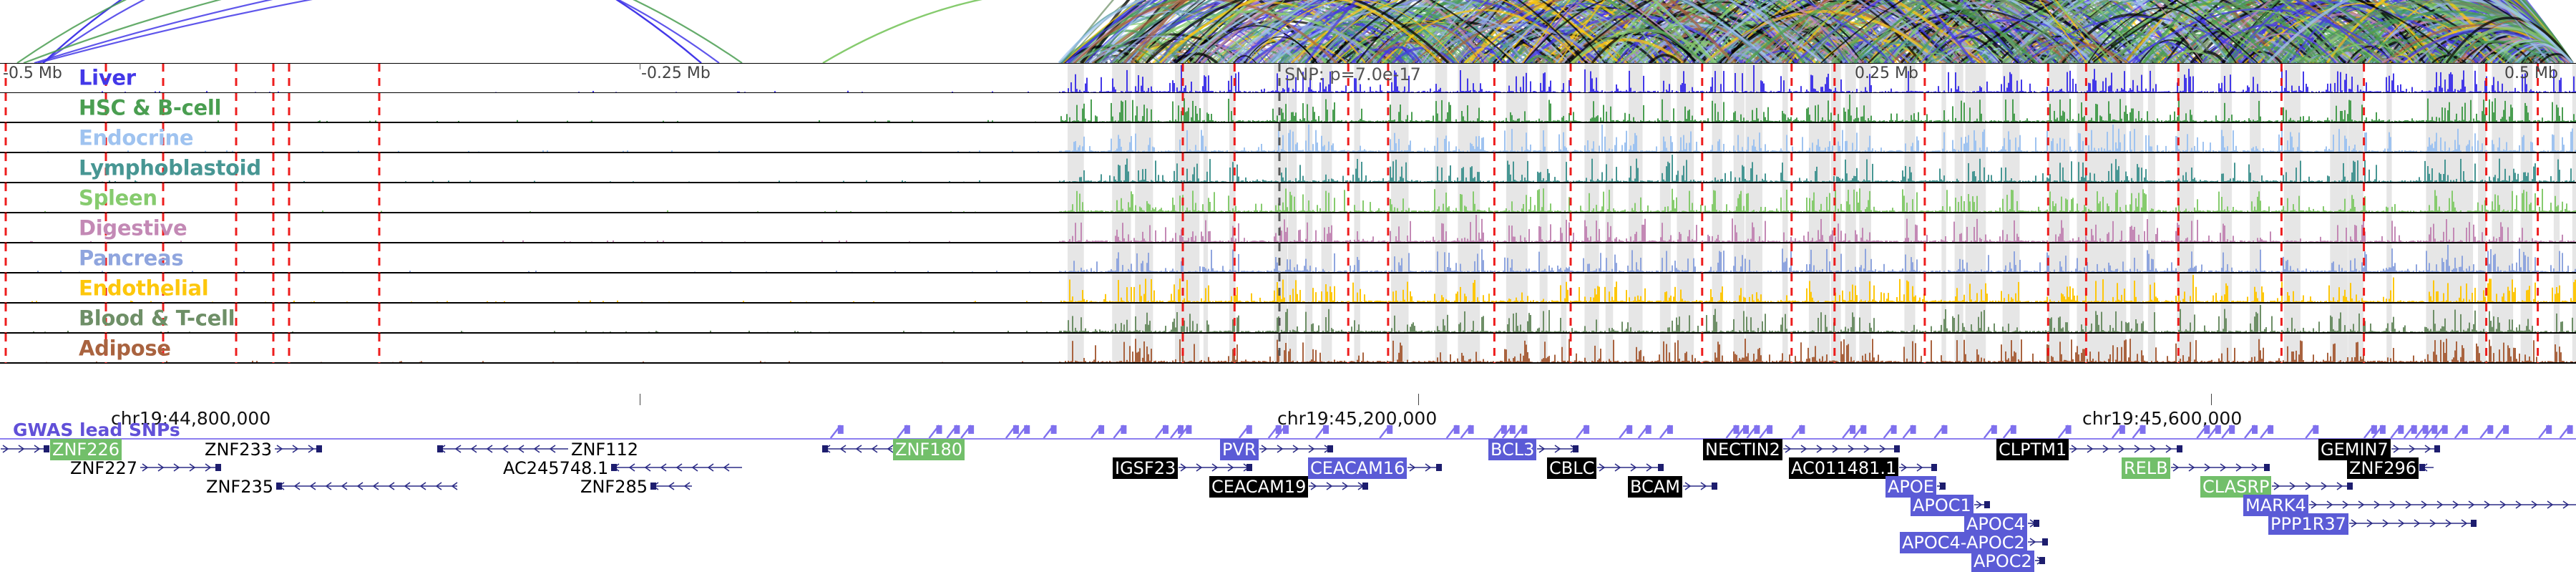 This screenshot has width=2576, height=572. I want to click on signal-track-spleen: Spleen, so click(1288, 198).